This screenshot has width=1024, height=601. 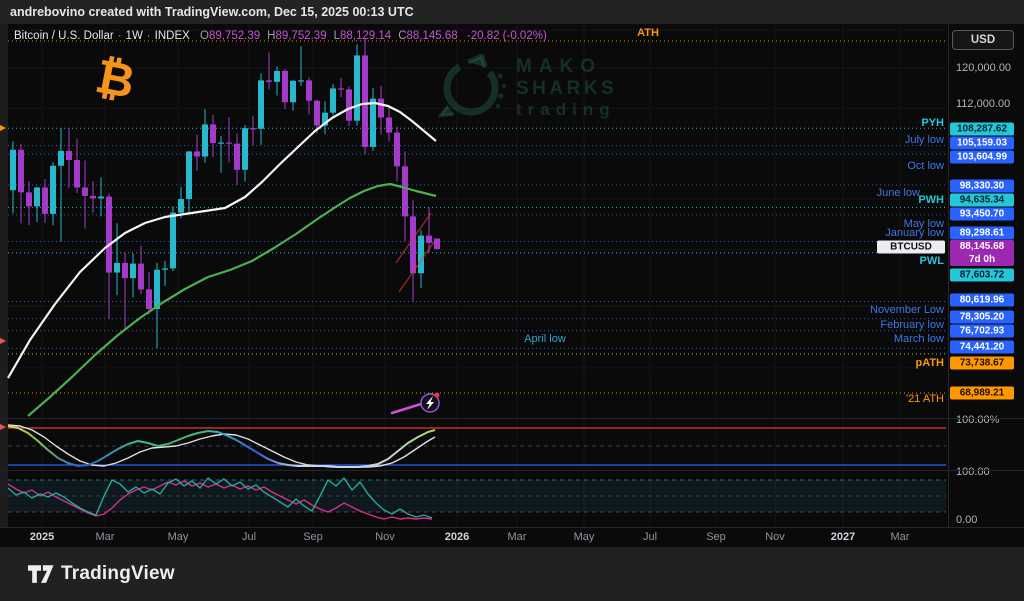 I want to click on trend-ray, so click(x=406, y=408).